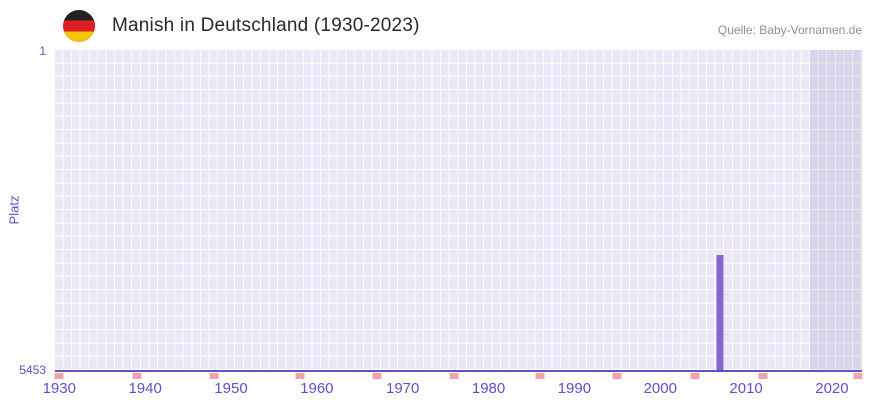 The height and width of the screenshot is (412, 873). I want to click on x-tick-label: 1960, so click(317, 388).